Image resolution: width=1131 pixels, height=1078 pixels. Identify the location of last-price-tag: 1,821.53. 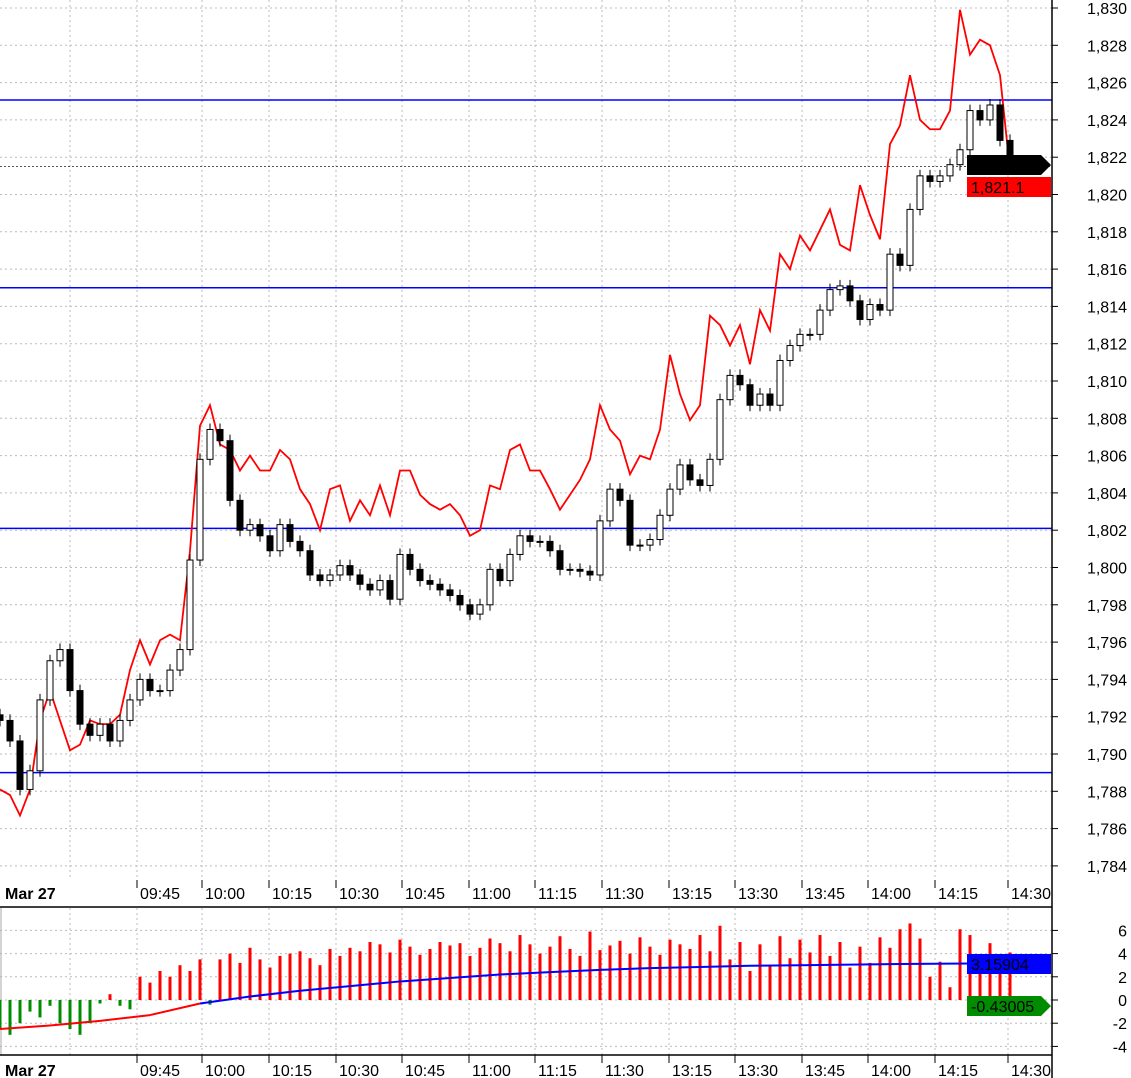
(1009, 165).